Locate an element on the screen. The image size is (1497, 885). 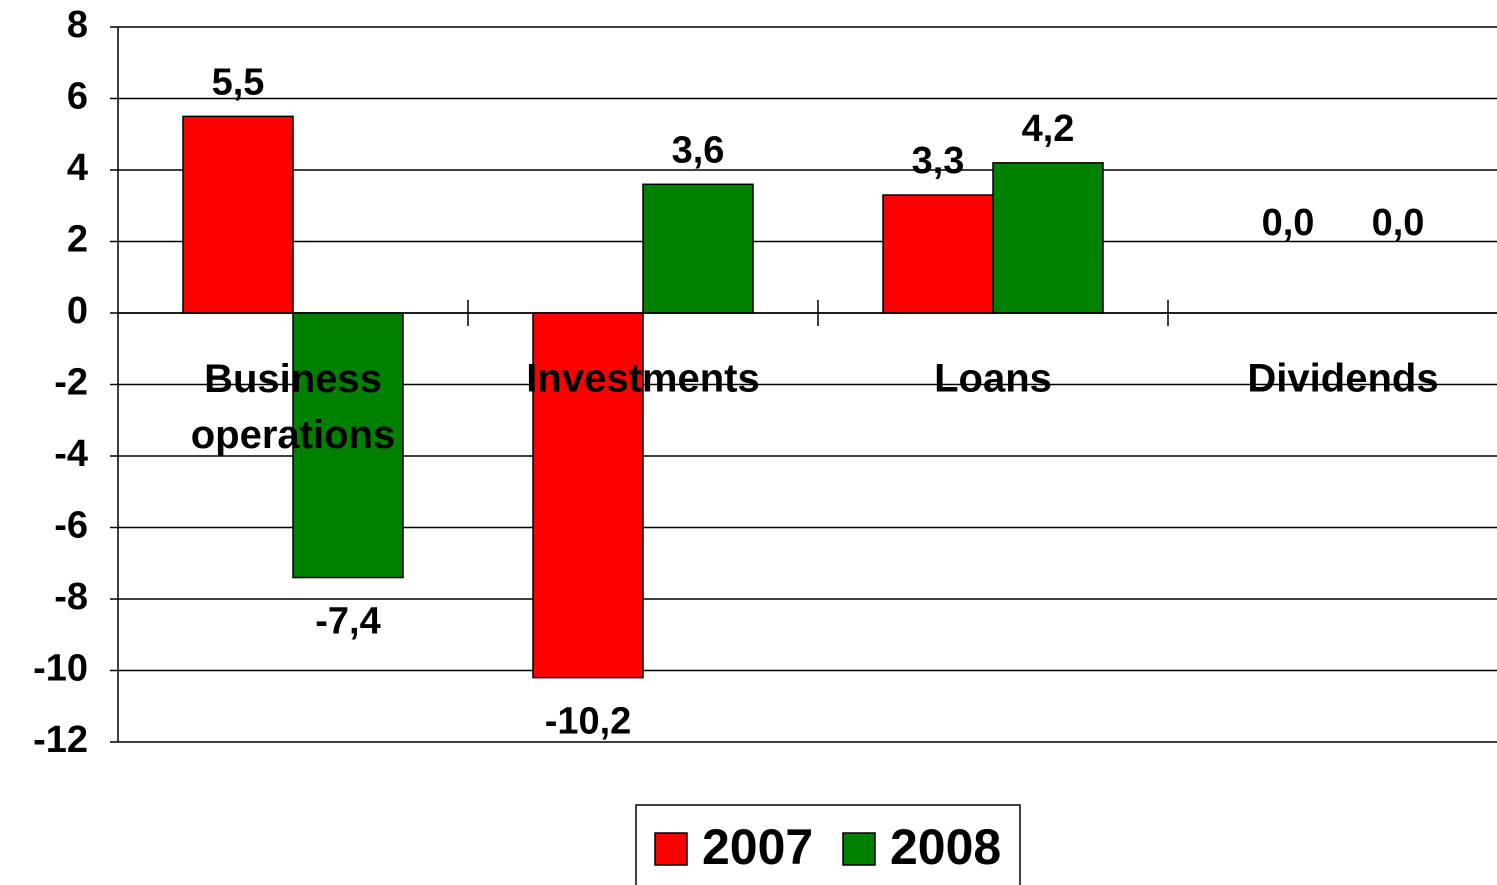
value-label: -7,4 is located at coordinates (347, 622).